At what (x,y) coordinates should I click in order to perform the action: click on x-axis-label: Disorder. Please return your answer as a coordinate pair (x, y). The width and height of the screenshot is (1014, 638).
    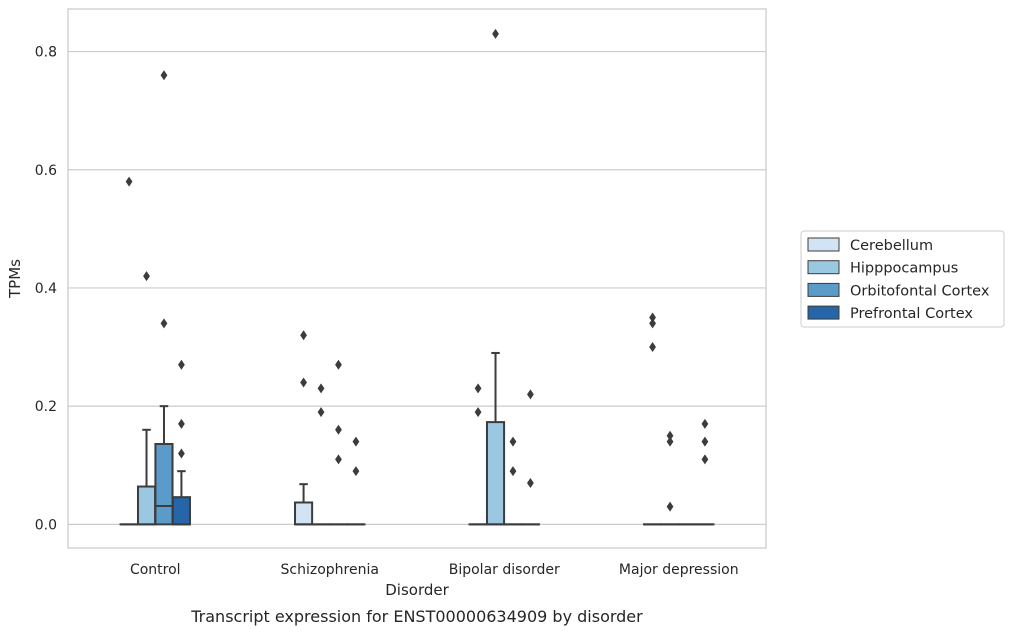
    Looking at the image, I should click on (417, 590).